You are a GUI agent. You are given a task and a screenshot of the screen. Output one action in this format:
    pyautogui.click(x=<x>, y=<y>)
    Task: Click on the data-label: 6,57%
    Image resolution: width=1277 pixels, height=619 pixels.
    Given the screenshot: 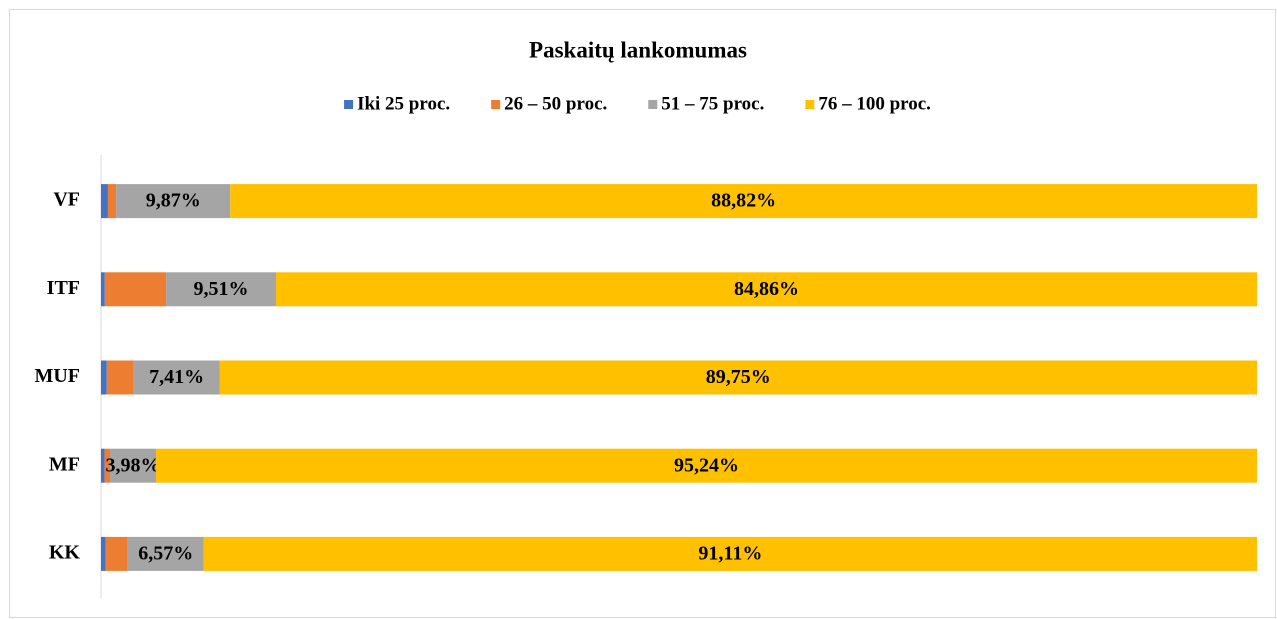 What is the action you would take?
    pyautogui.click(x=165, y=553)
    